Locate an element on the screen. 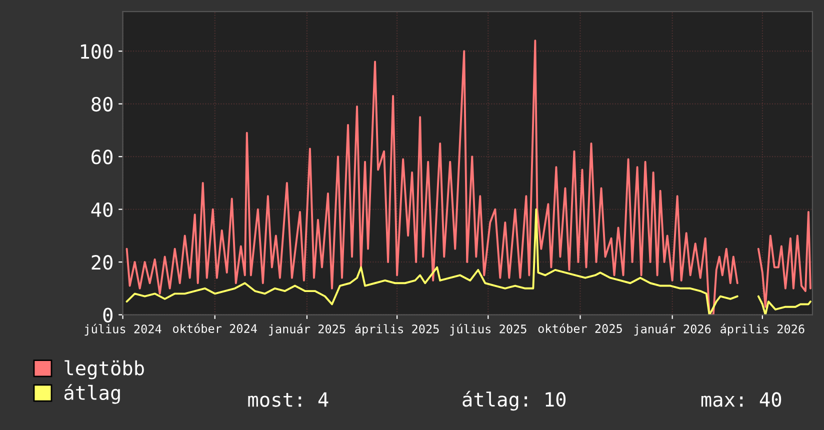 The image size is (824, 430). text: átlag: 10 is located at coordinates (514, 400).